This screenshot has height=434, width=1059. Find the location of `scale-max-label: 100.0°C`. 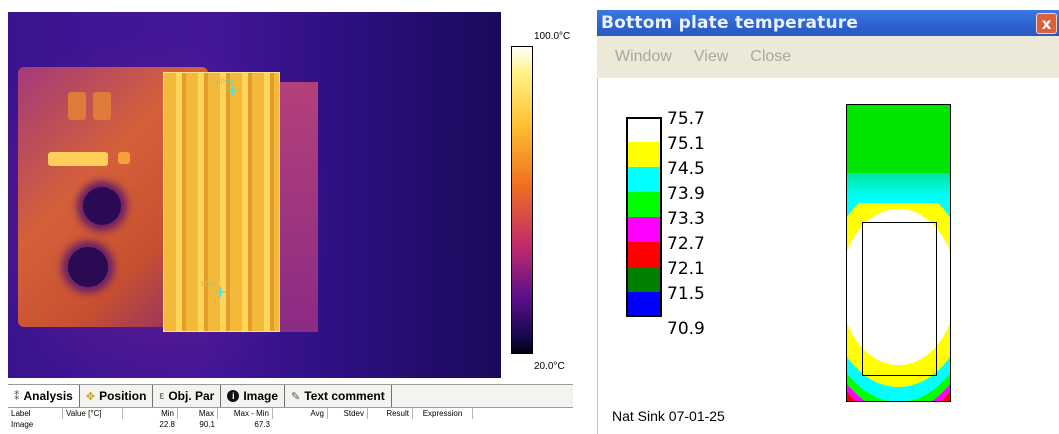

scale-max-label: 100.0°C is located at coordinates (552, 36).